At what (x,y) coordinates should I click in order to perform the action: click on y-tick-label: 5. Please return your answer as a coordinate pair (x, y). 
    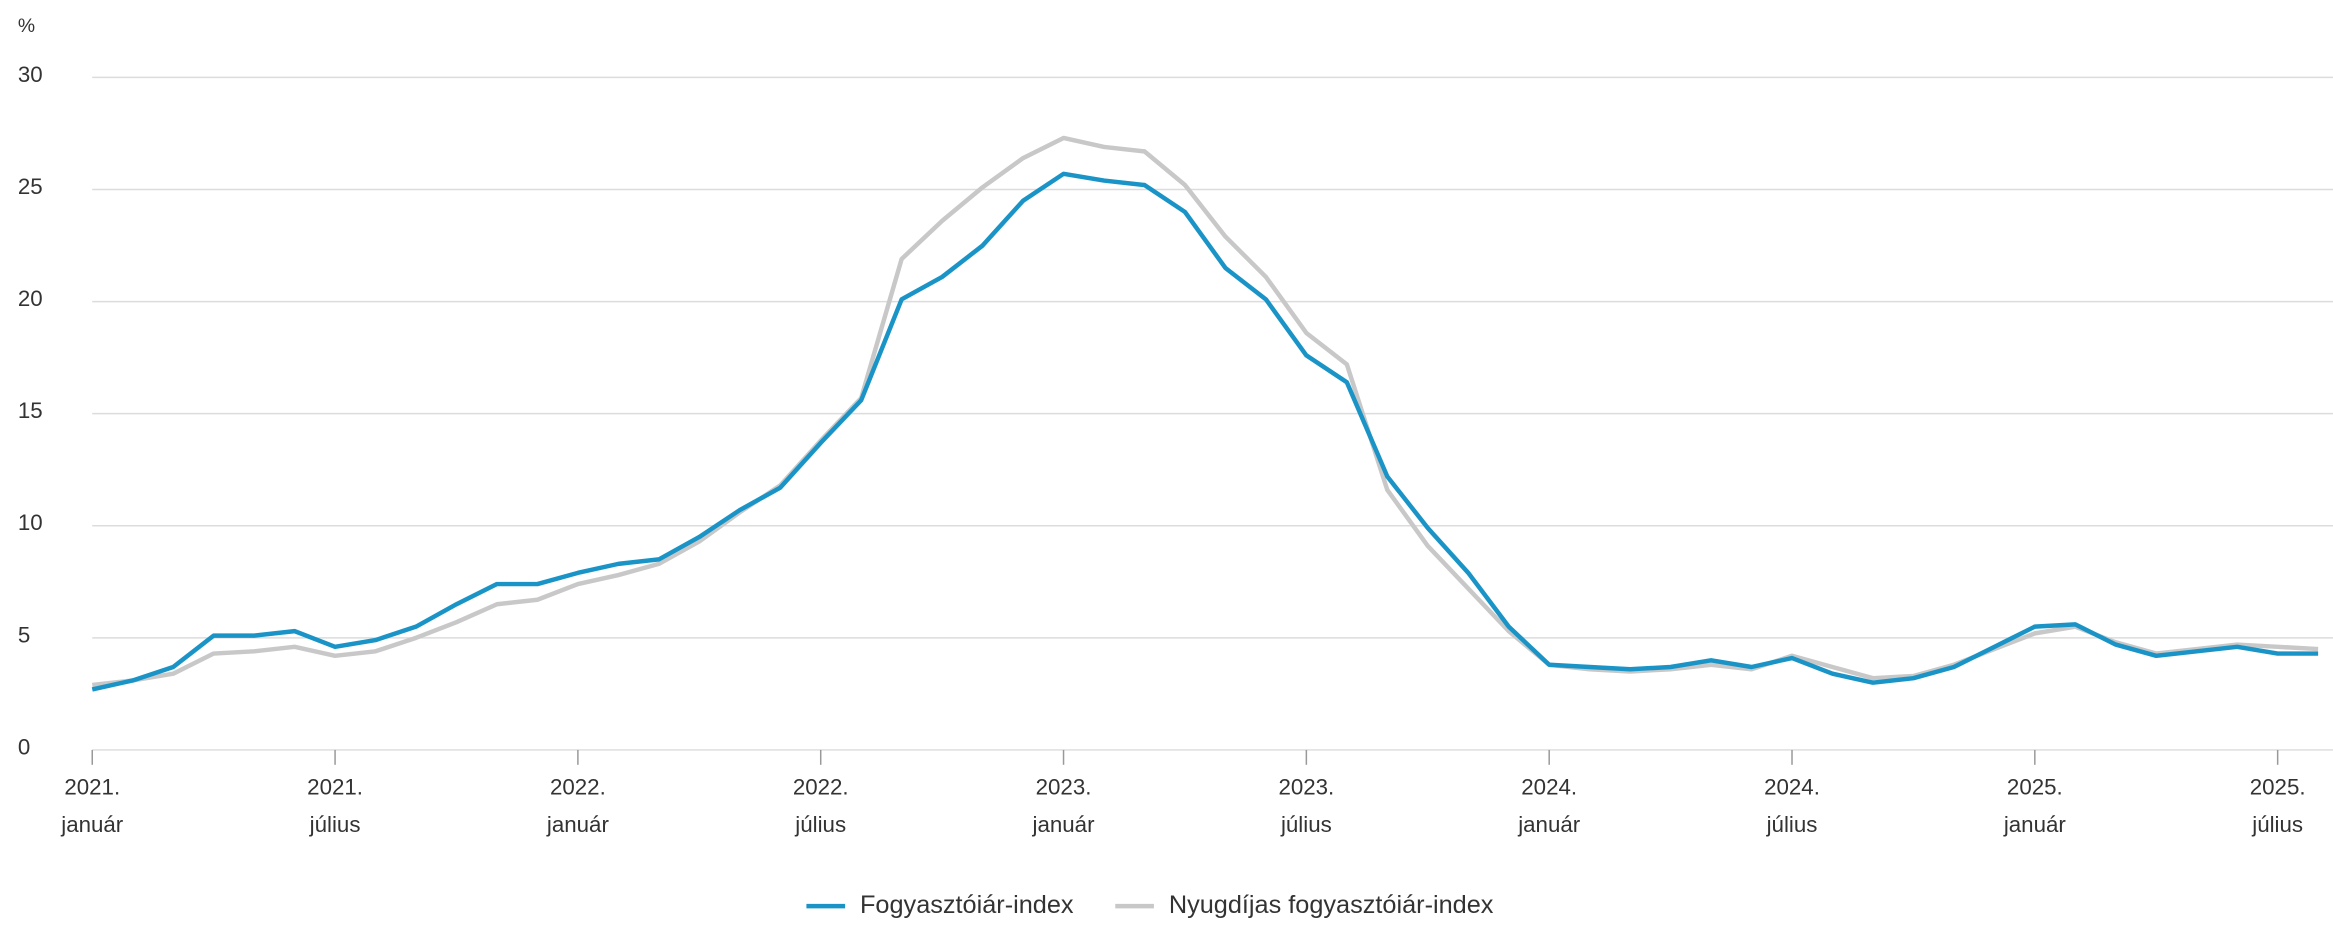
    Looking at the image, I should click on (24, 634).